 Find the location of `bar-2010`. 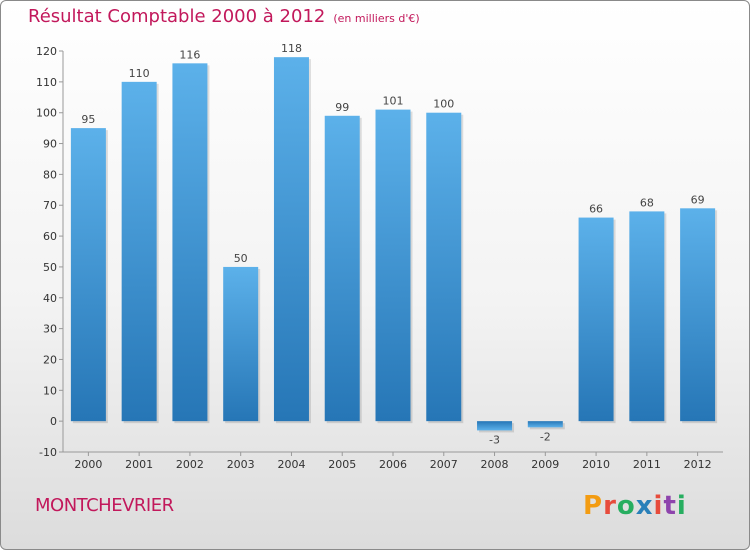

bar-2010 is located at coordinates (596, 319).